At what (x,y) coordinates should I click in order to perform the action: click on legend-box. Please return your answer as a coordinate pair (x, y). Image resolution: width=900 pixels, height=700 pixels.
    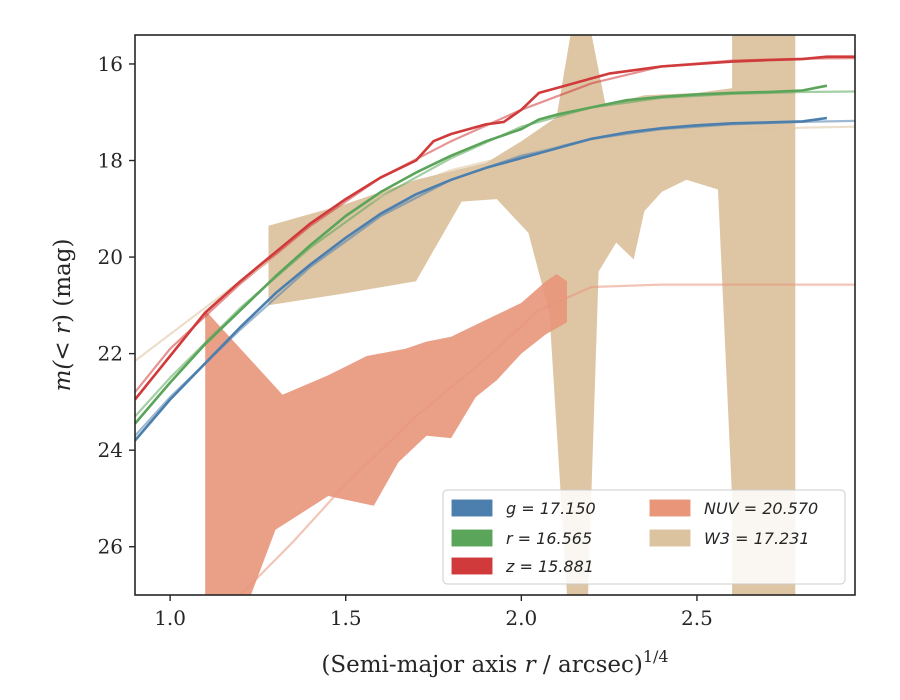
    Looking at the image, I should click on (644, 537).